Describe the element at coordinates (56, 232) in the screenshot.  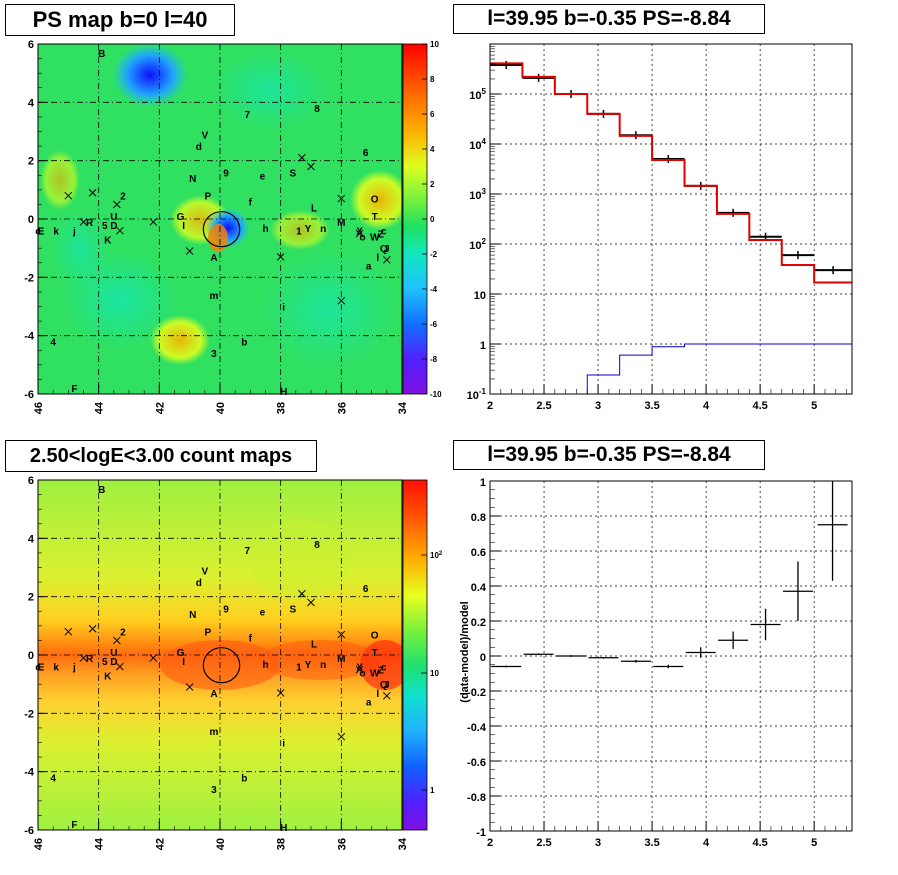
I see `source-label: k` at that location.